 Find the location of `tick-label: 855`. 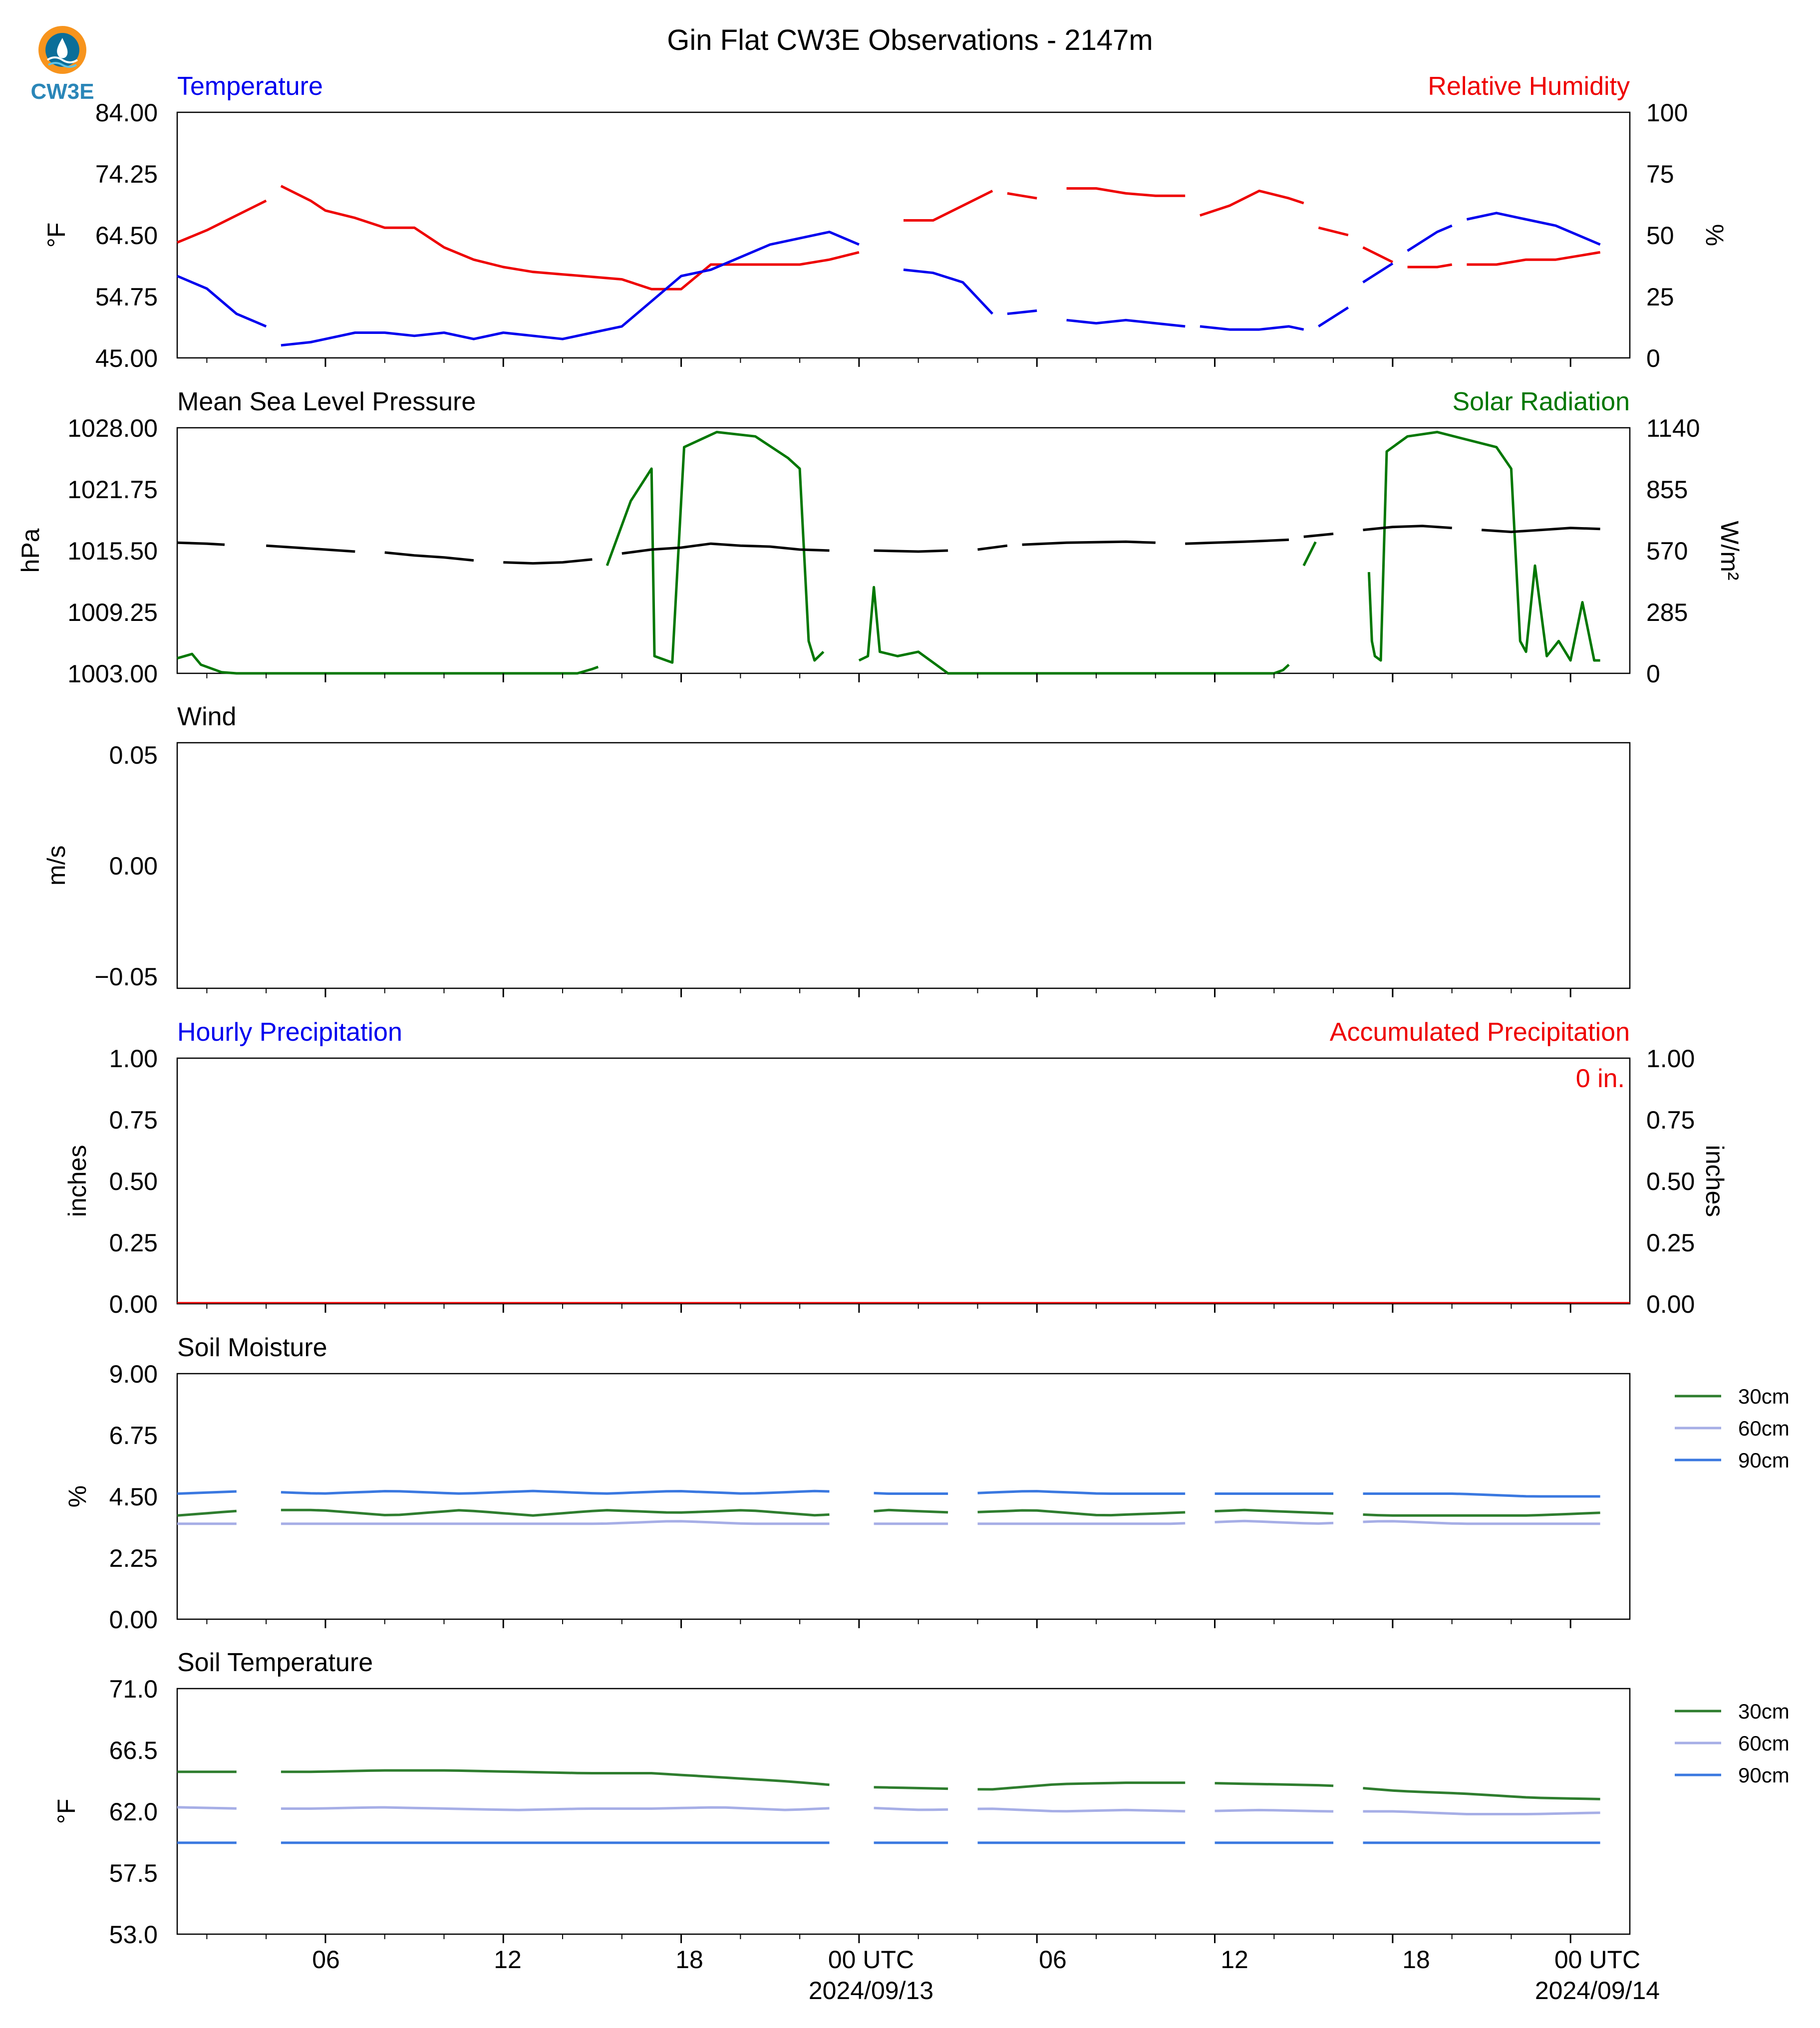

tick-label: 855 is located at coordinates (1667, 490).